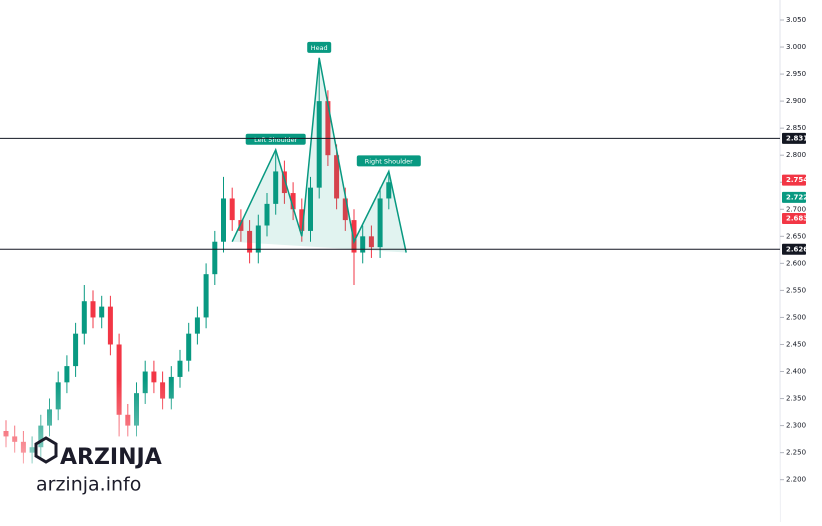 Image resolution: width=822 pixels, height=526 pixels. I want to click on y-tick-label: 2.850, so click(796, 128).